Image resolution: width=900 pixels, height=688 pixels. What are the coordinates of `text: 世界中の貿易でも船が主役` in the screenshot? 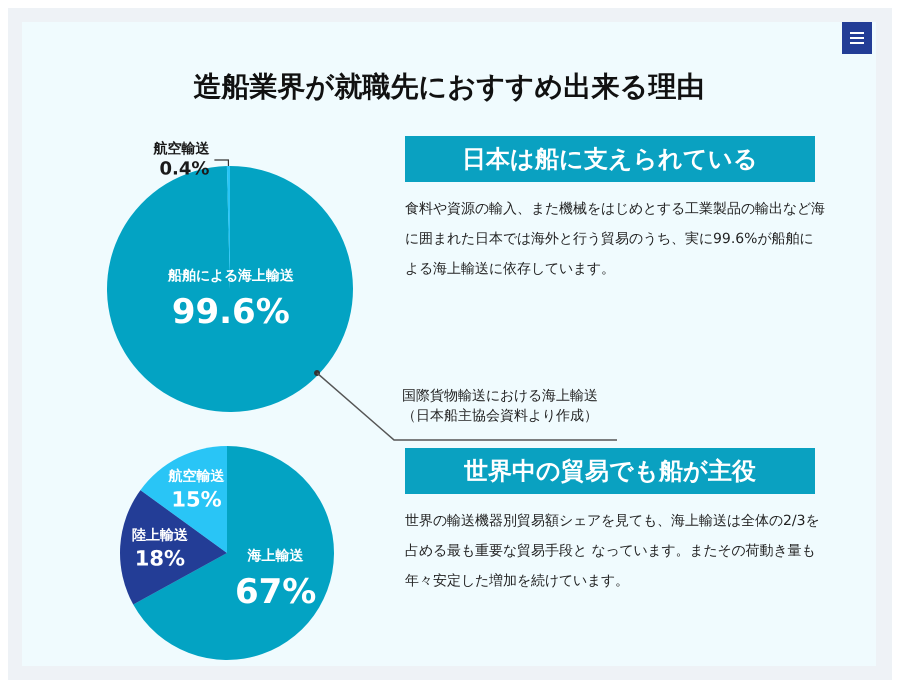 It's located at (610, 471).